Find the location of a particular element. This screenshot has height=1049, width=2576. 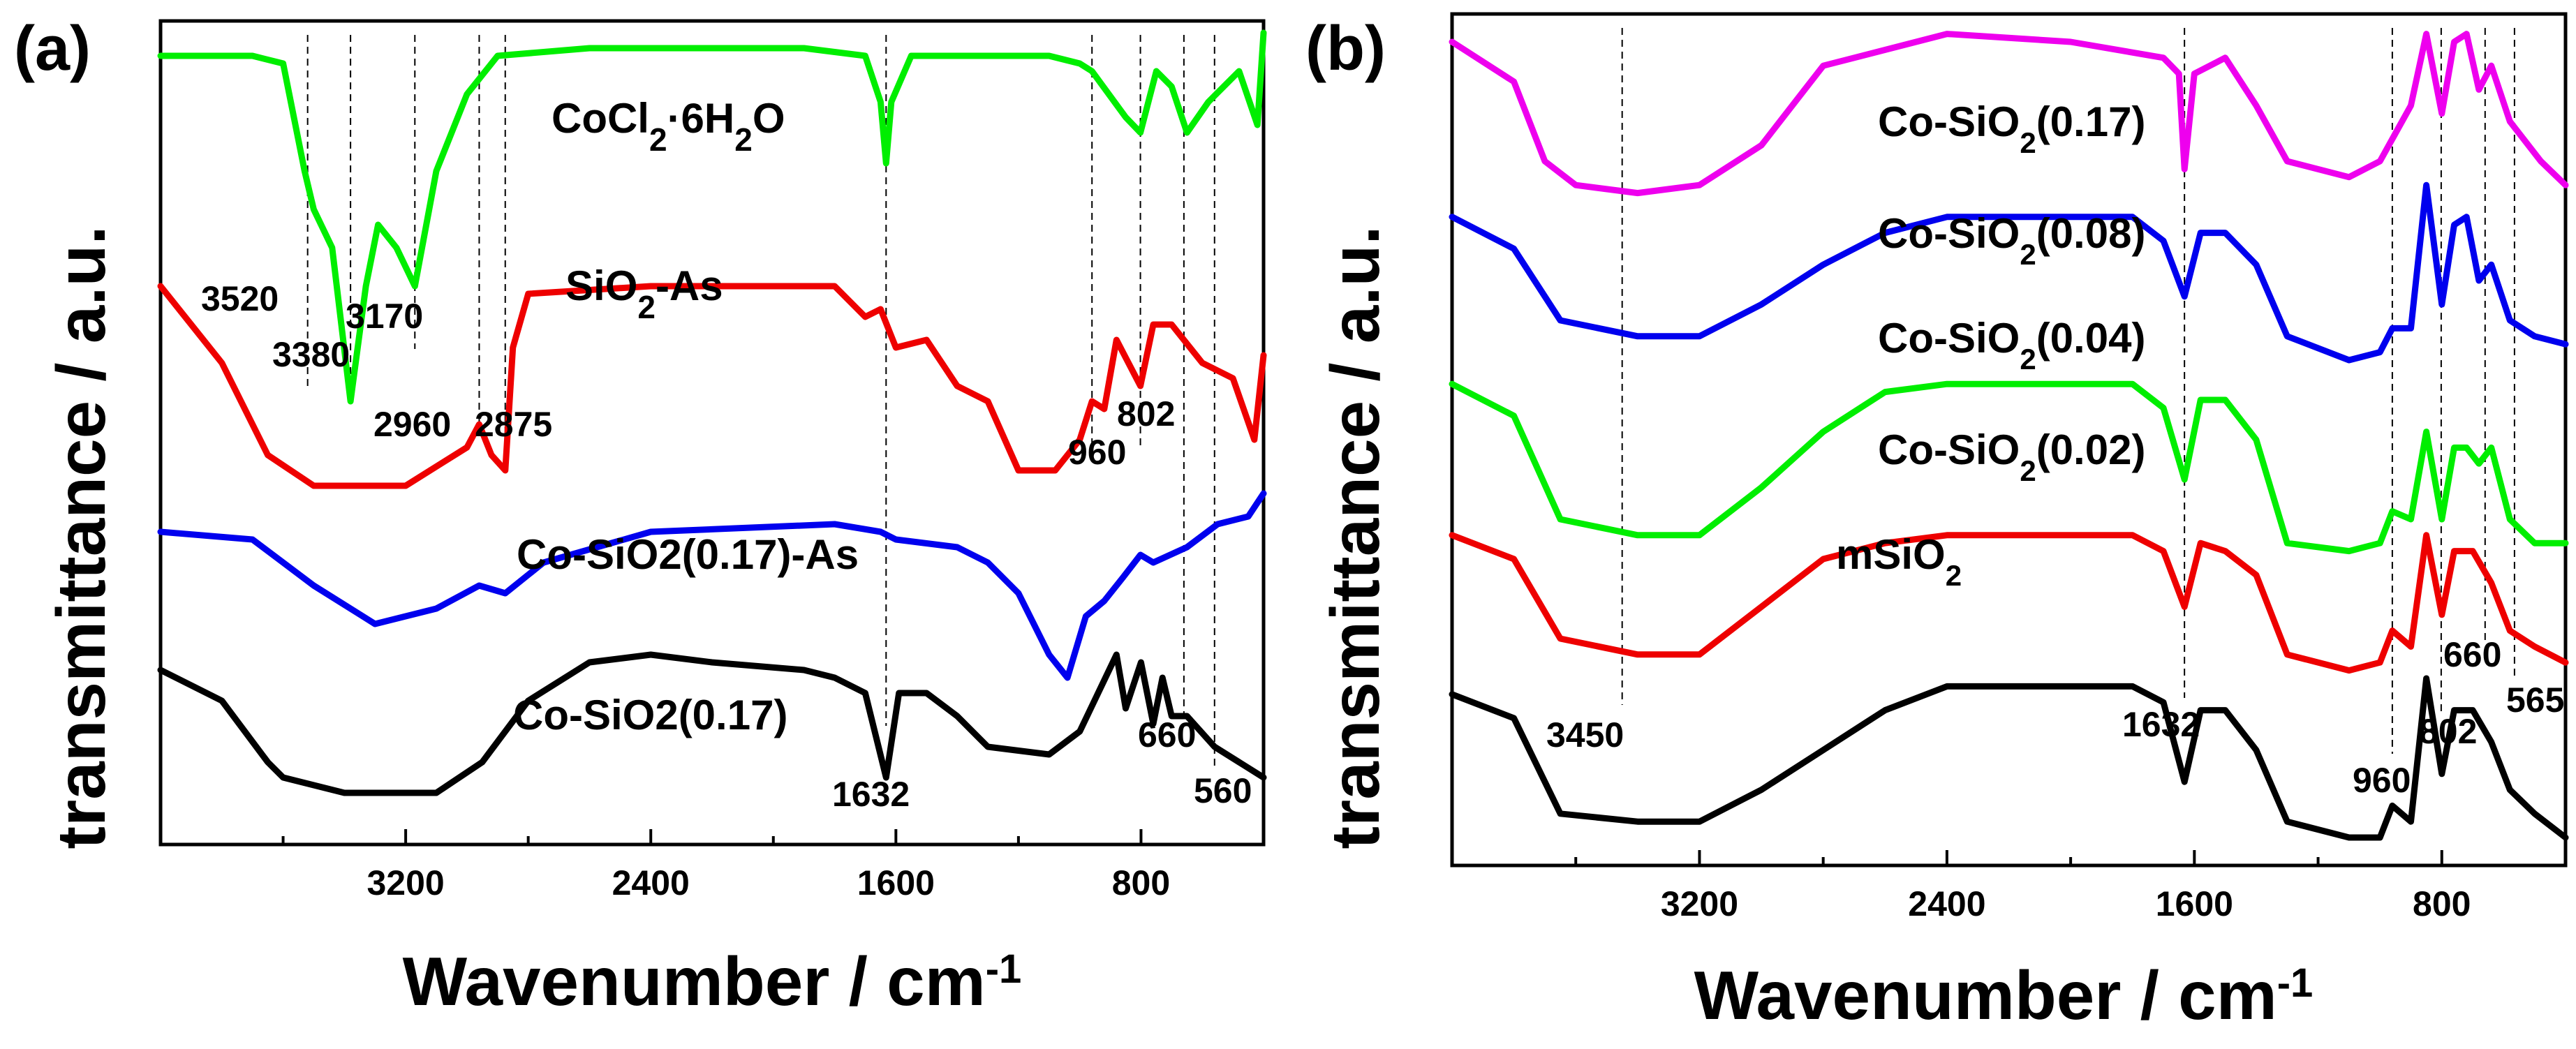

panel-b-x-ticks: 3200 2400 1600 800 is located at coordinates (2070, 887).